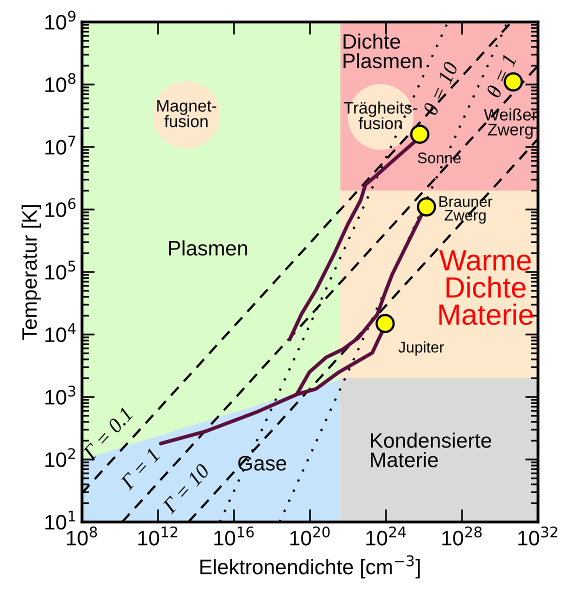  What do you see at coordinates (310, 536) in the screenshot?
I see `x-tick-label: 10$^{20}$` at bounding box center [310, 536].